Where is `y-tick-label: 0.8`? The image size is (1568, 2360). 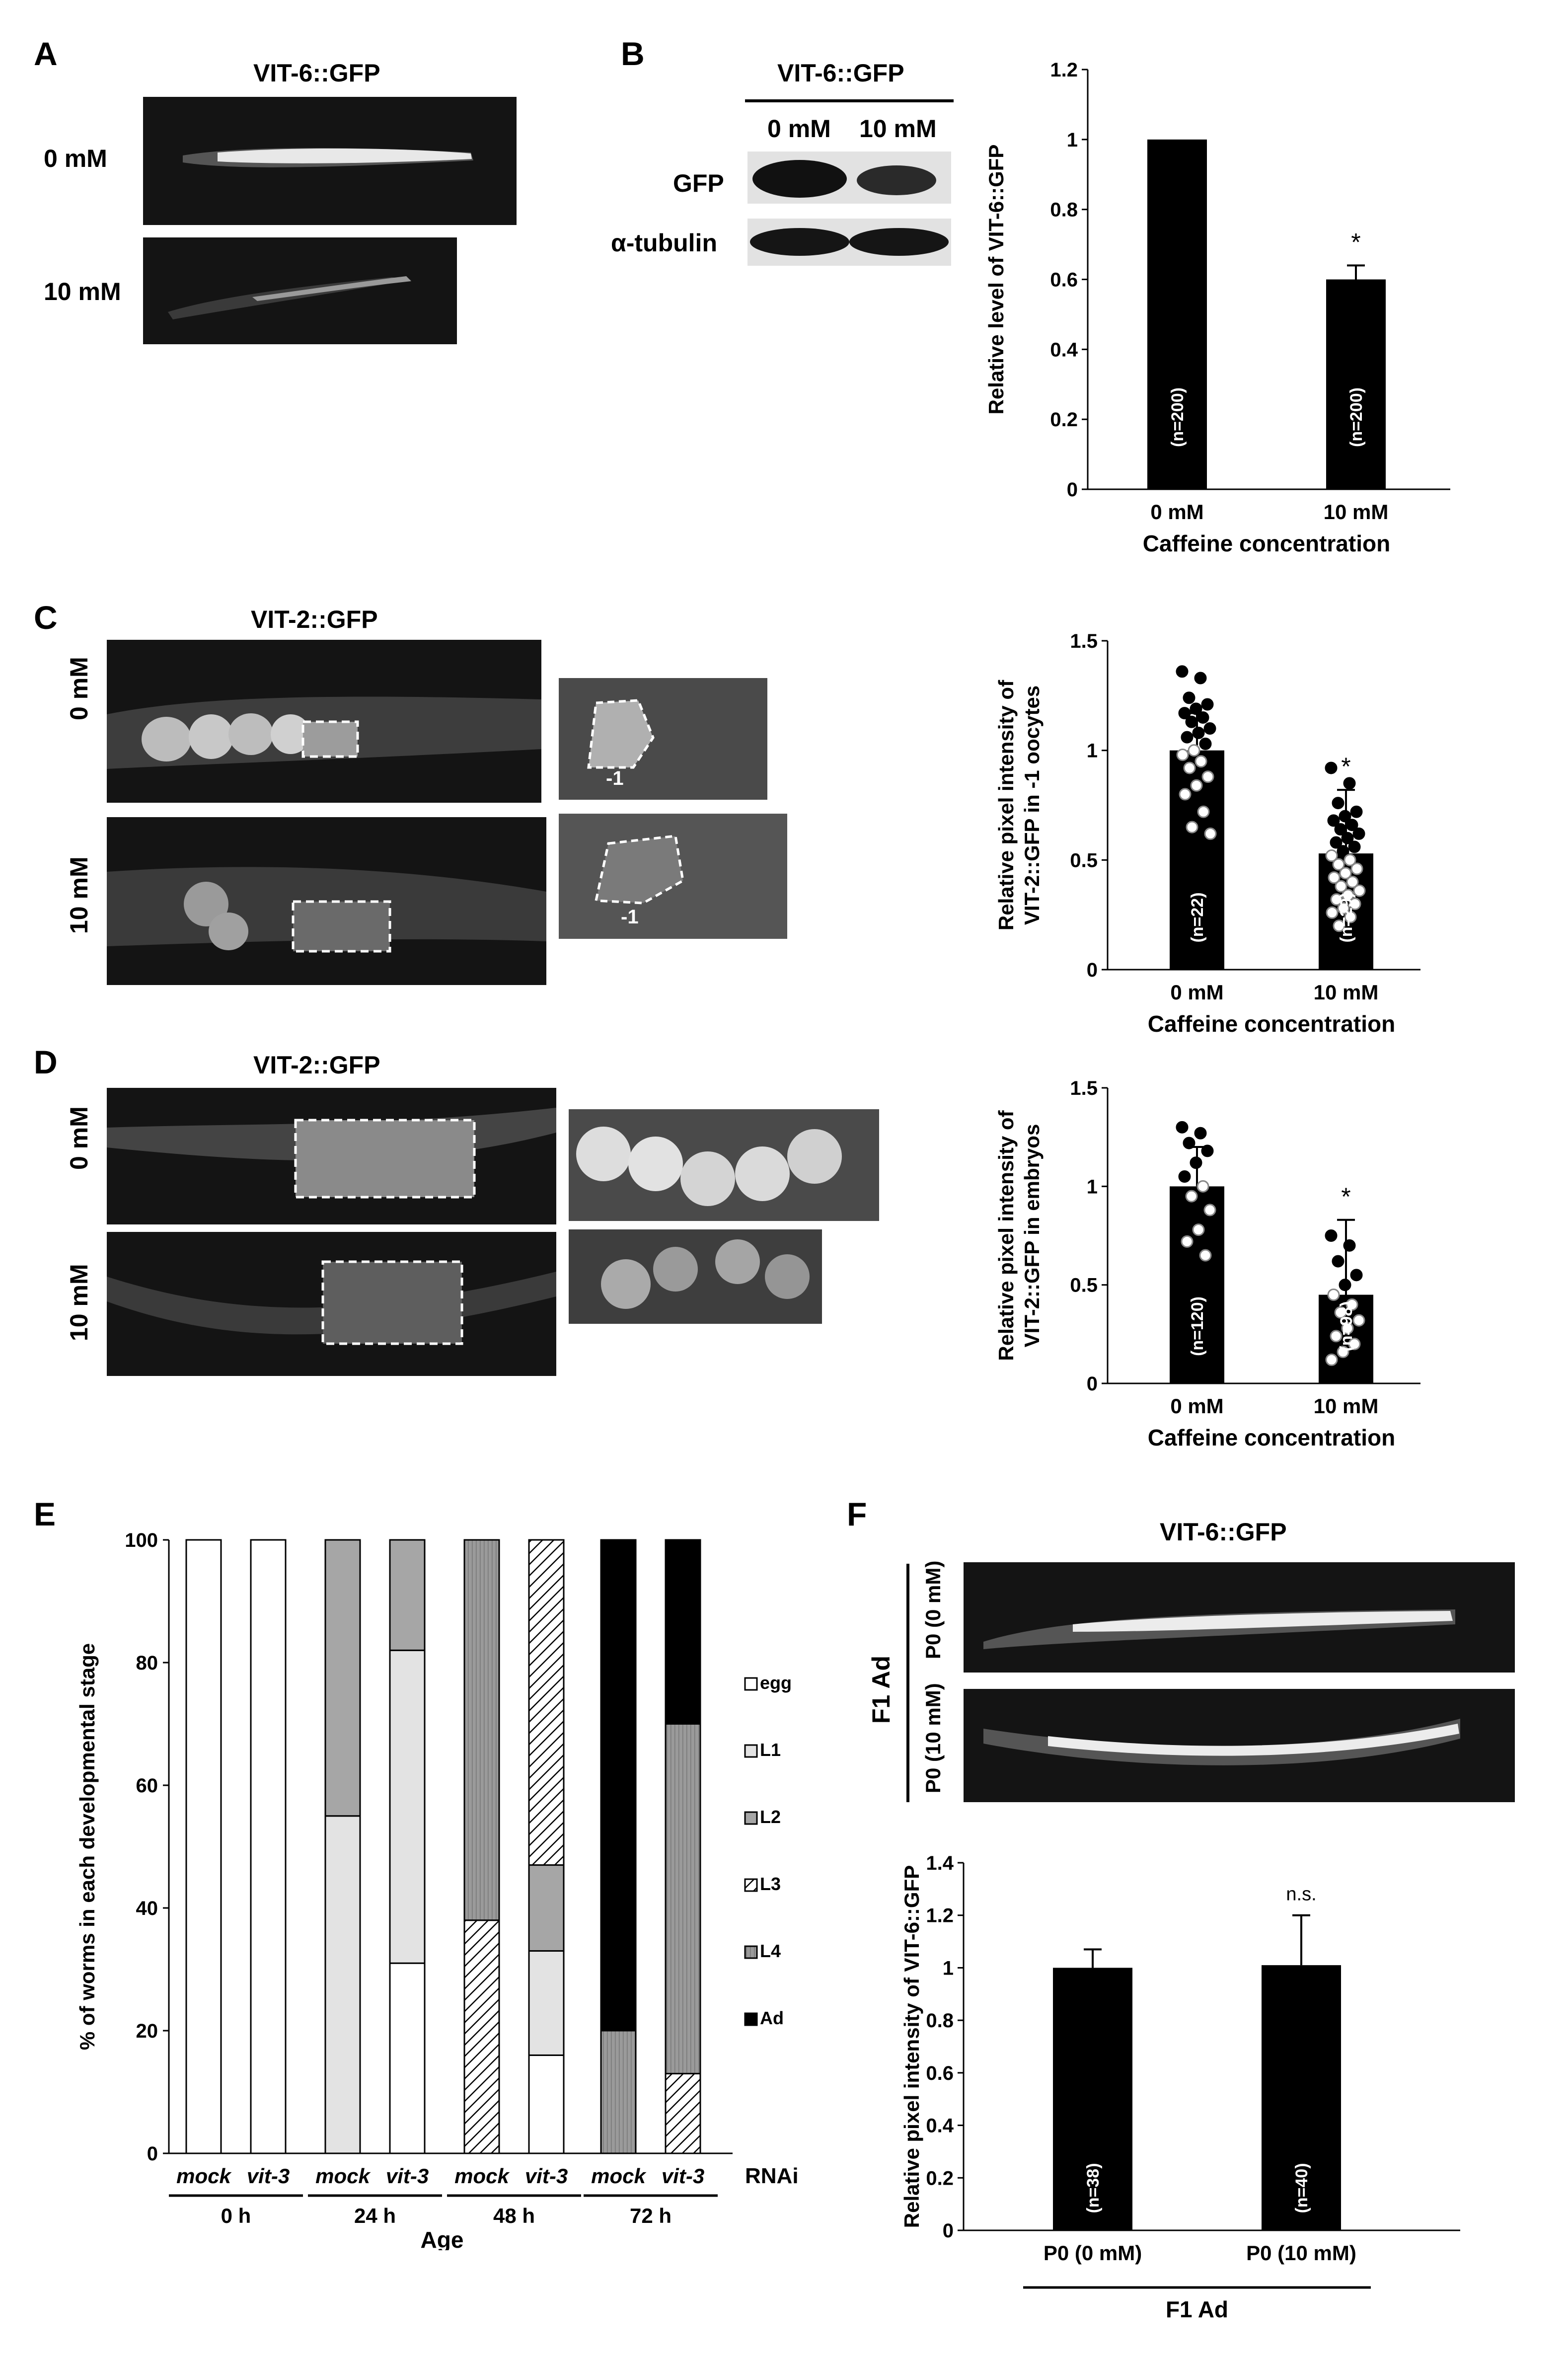
y-tick-label: 0.8 is located at coordinates (940, 2021).